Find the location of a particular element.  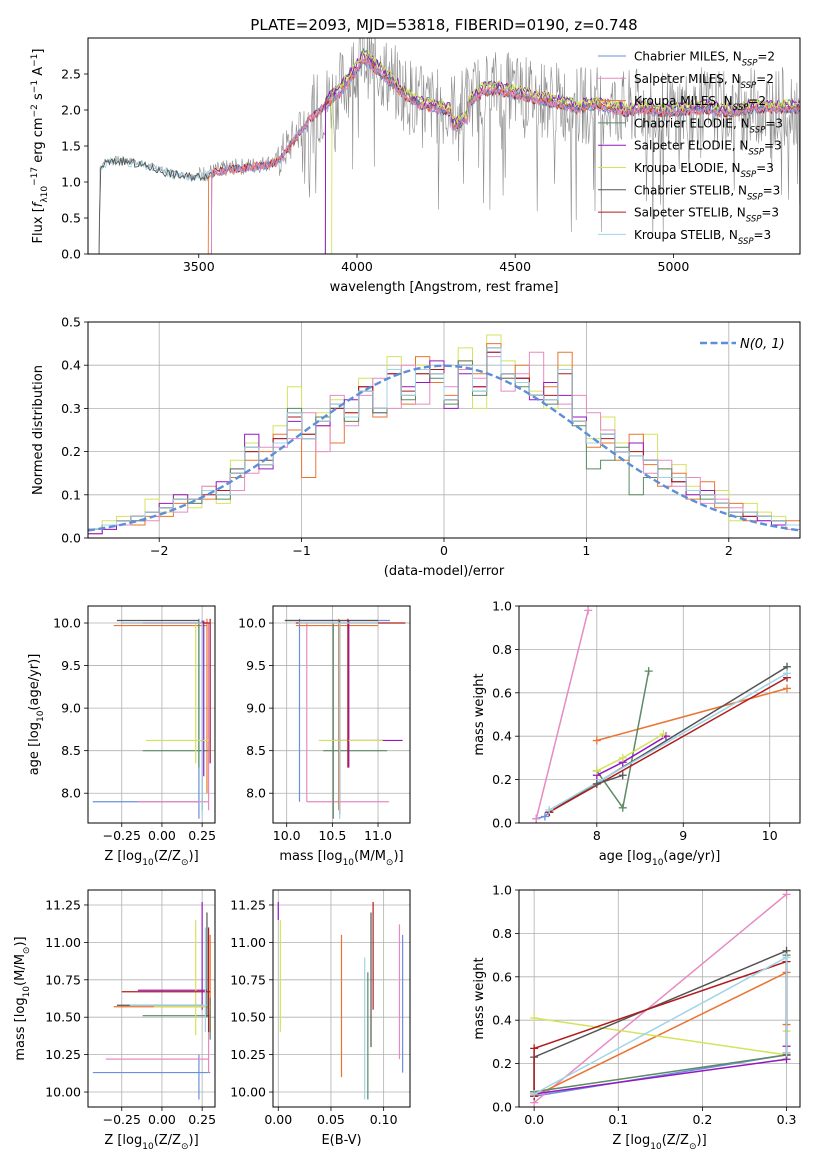

x-tick-label: 1 is located at coordinates (586, 550).